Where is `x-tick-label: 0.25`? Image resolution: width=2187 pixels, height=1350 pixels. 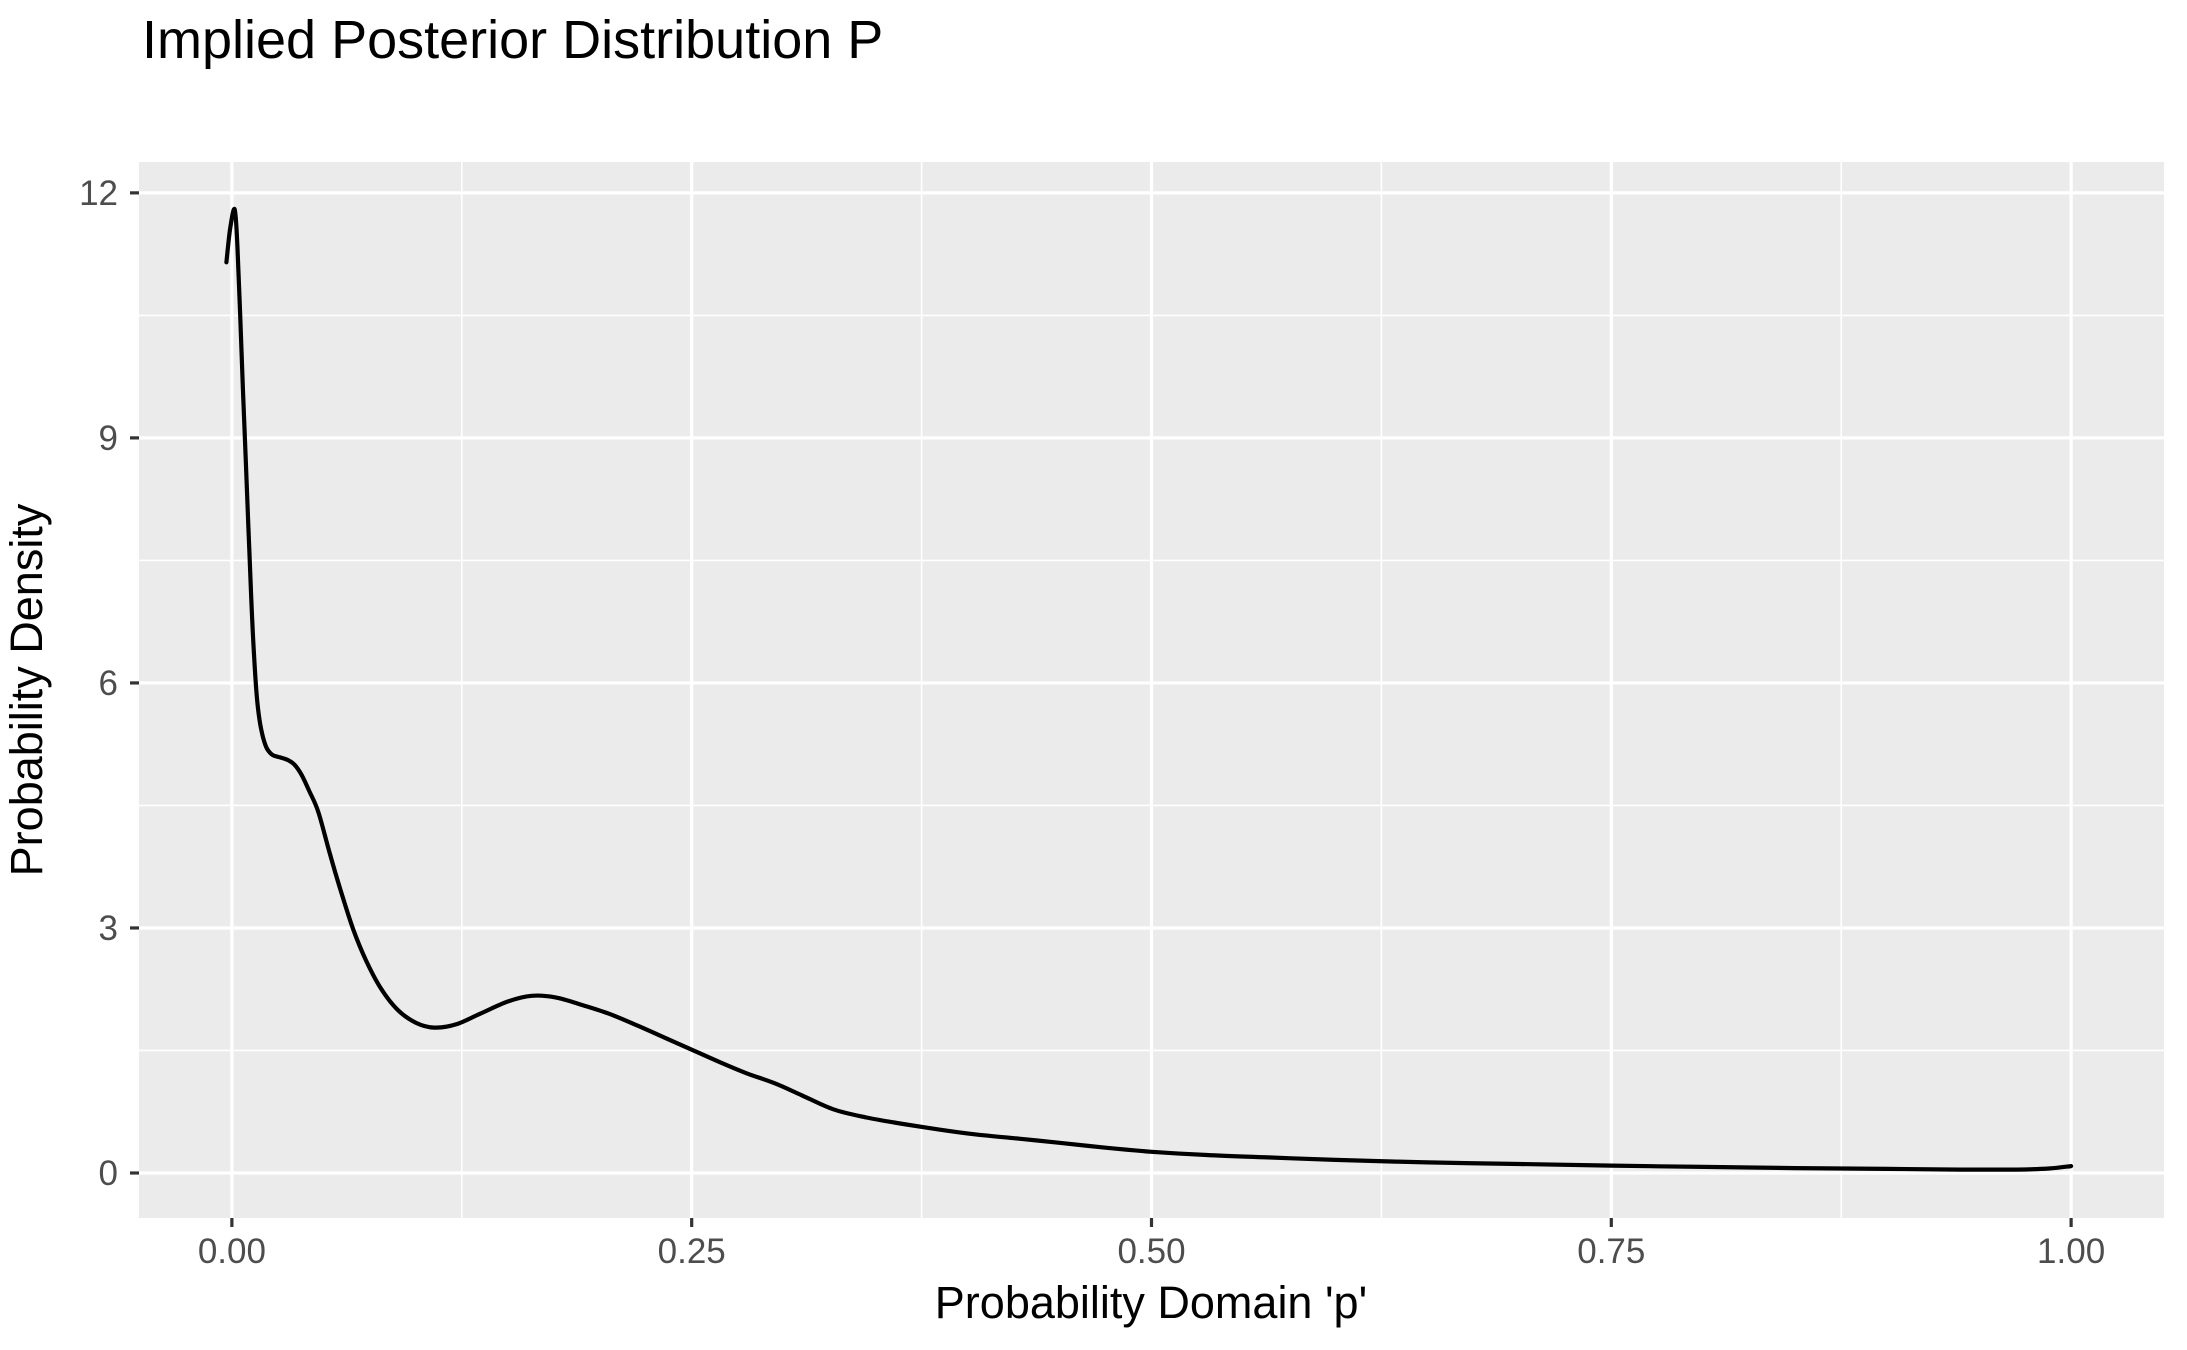 x-tick-label: 0.25 is located at coordinates (692, 1251).